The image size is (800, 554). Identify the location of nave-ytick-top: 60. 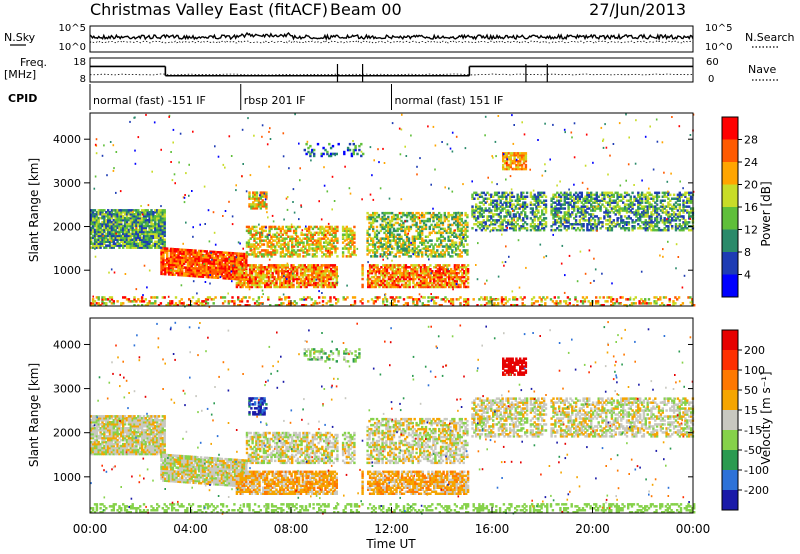
(712, 62).